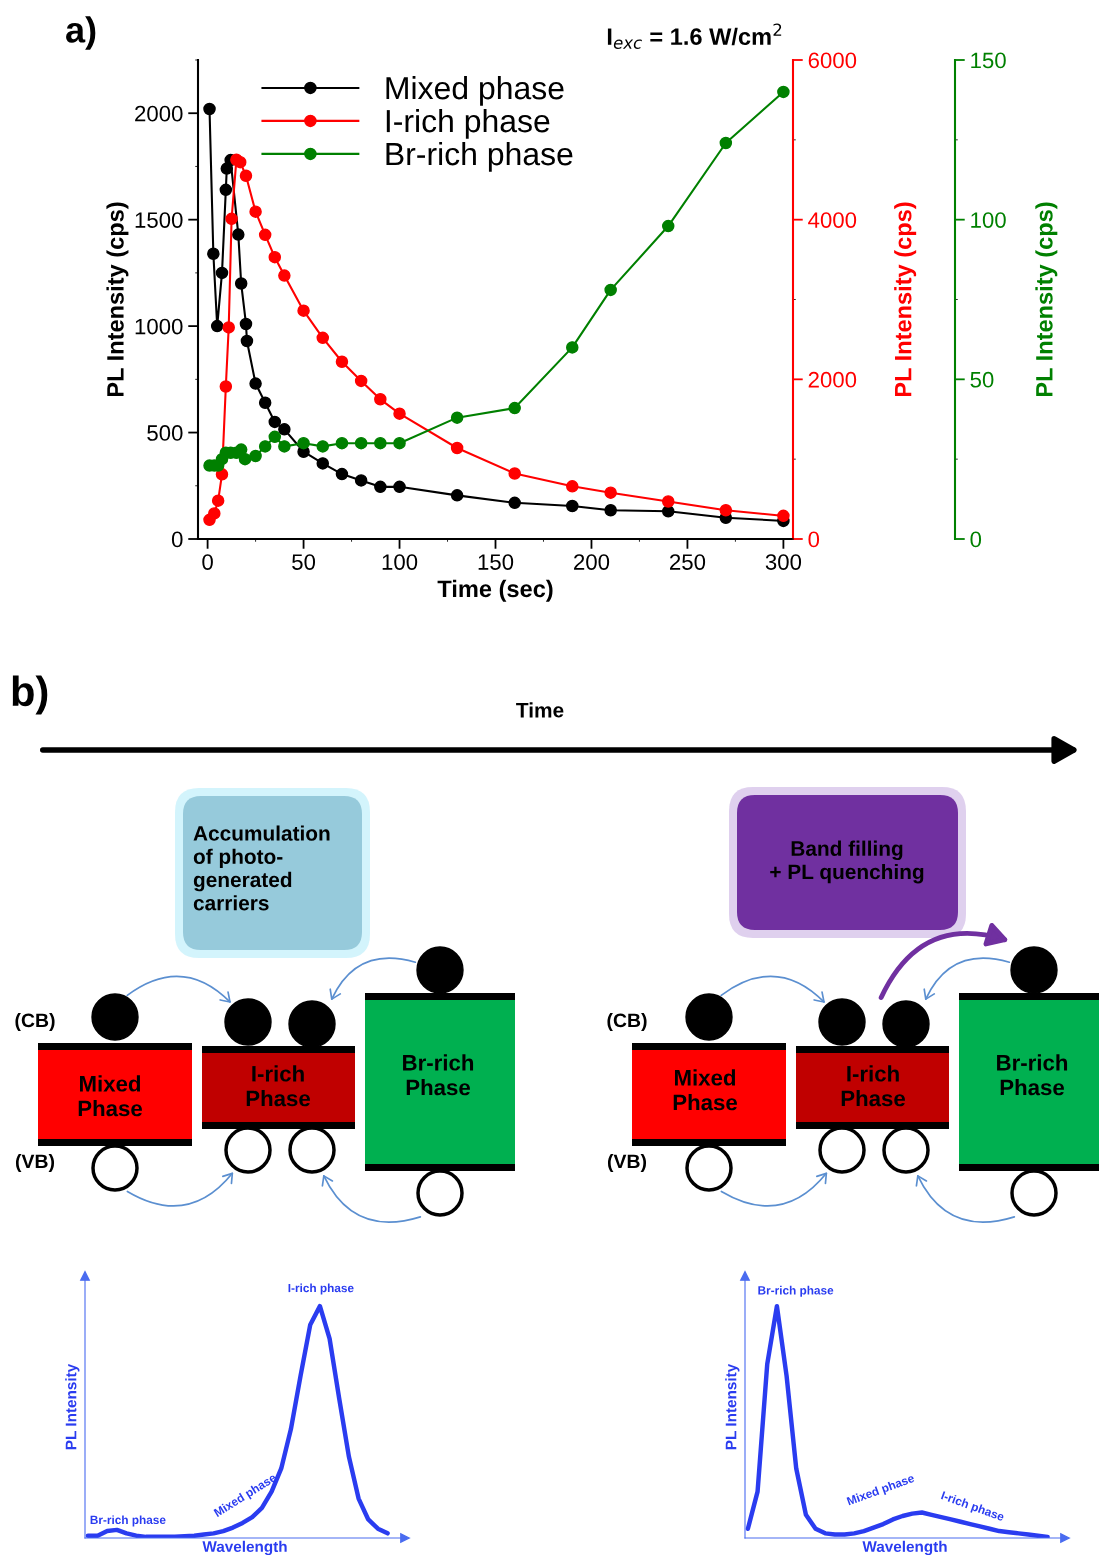 Image resolution: width=1099 pixels, height=1566 pixels. I want to click on legend-label: Mixed phase, so click(475, 90).